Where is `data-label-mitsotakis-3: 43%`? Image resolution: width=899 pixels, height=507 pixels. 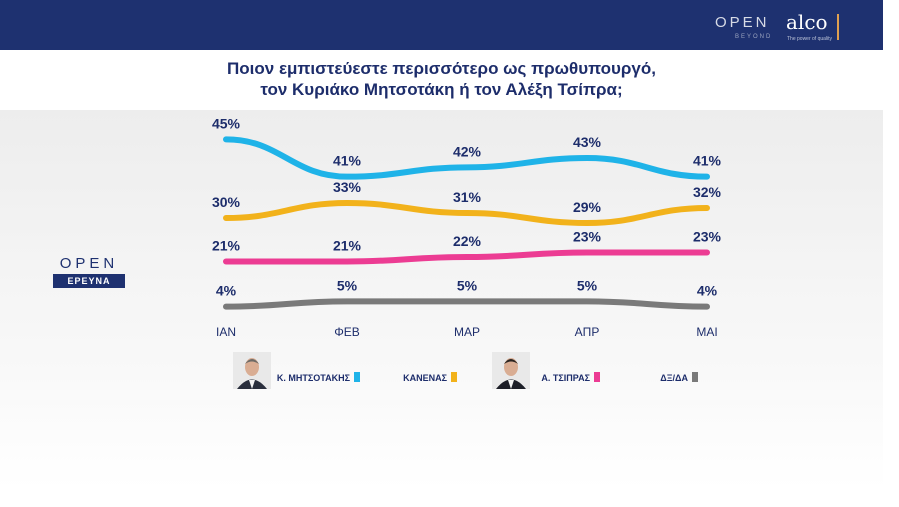
data-label-mitsotakis-3: 43% is located at coordinates (587, 142).